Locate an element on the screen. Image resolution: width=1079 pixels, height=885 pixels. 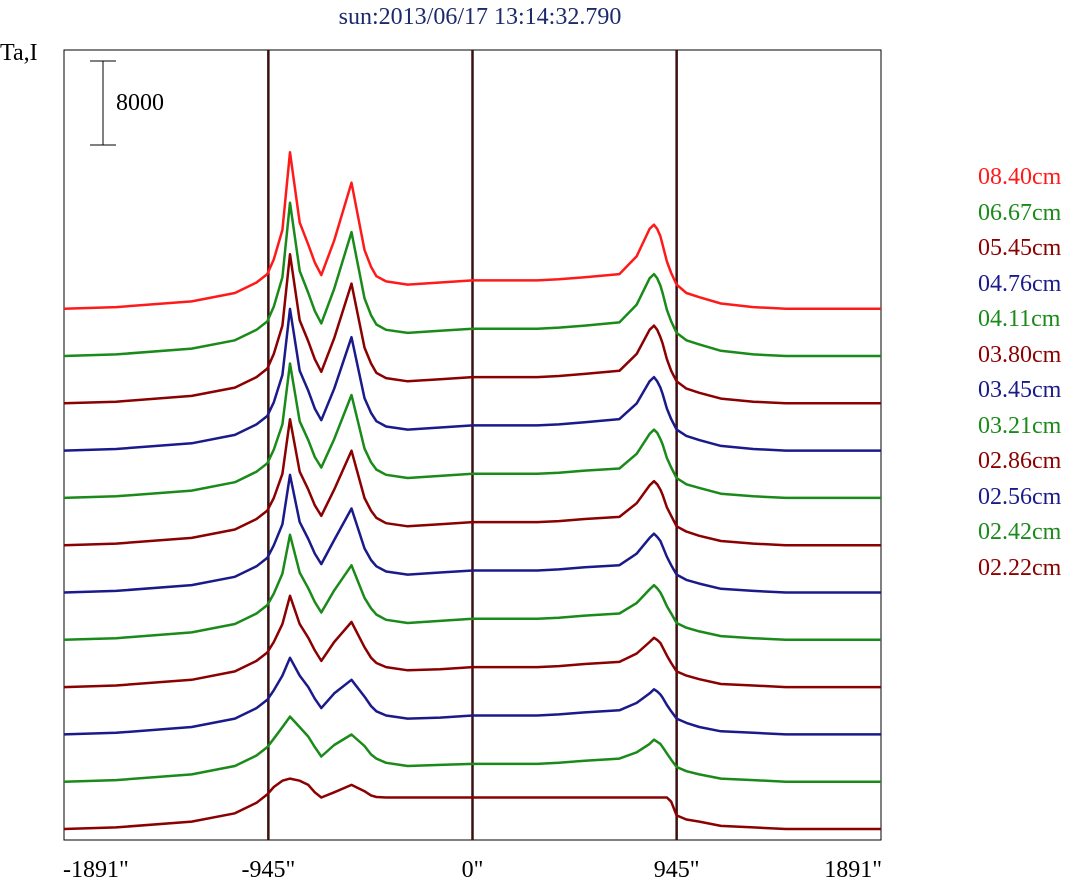
y-axis-label: Ta,I is located at coordinates (19, 53).